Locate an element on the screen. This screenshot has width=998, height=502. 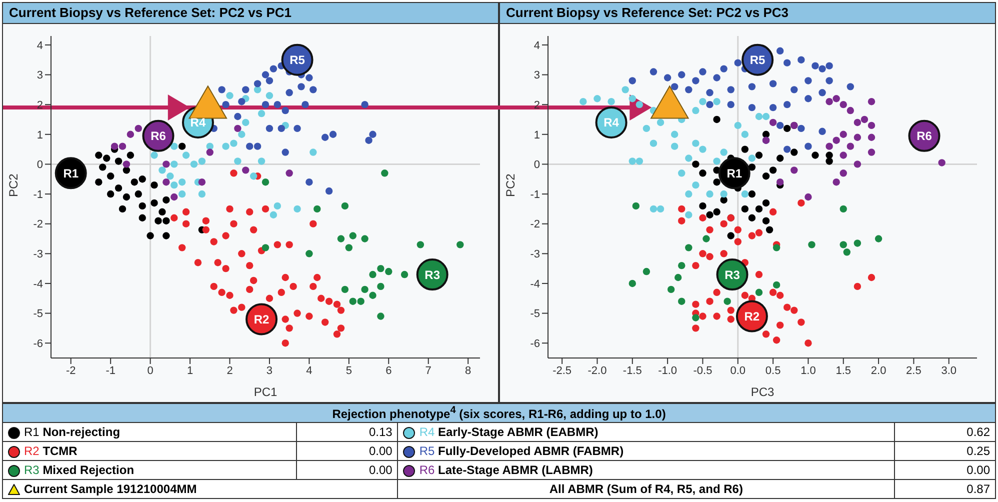
text: 0.25 is located at coordinates (945, 451).